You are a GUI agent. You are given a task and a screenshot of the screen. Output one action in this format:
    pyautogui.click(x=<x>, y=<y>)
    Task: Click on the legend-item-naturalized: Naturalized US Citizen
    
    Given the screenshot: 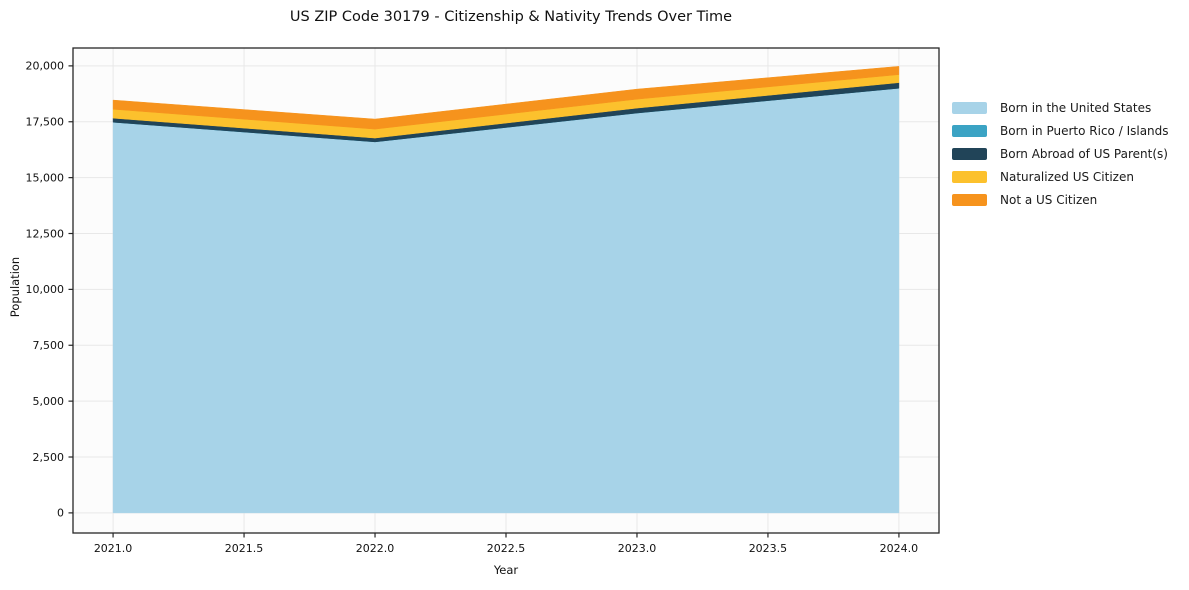 What is the action you would take?
    pyautogui.click(x=1060, y=177)
    